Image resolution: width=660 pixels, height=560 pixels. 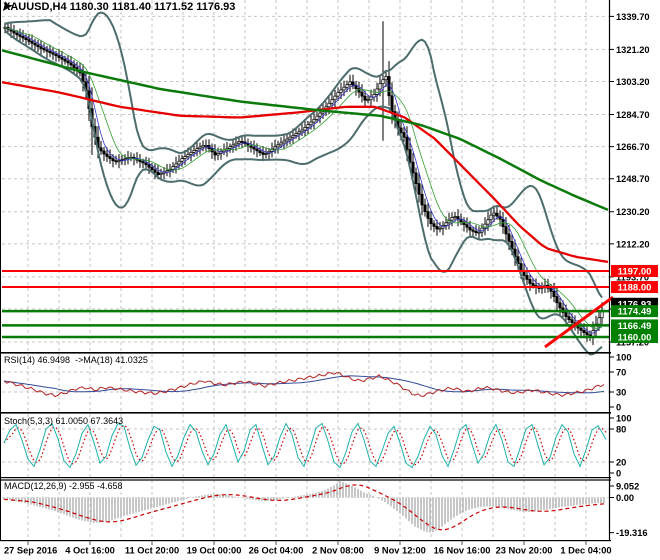 What do you see at coordinates (632, 277) in the screenshot?
I see `svg-text: 1193.70` at bounding box center [632, 277].